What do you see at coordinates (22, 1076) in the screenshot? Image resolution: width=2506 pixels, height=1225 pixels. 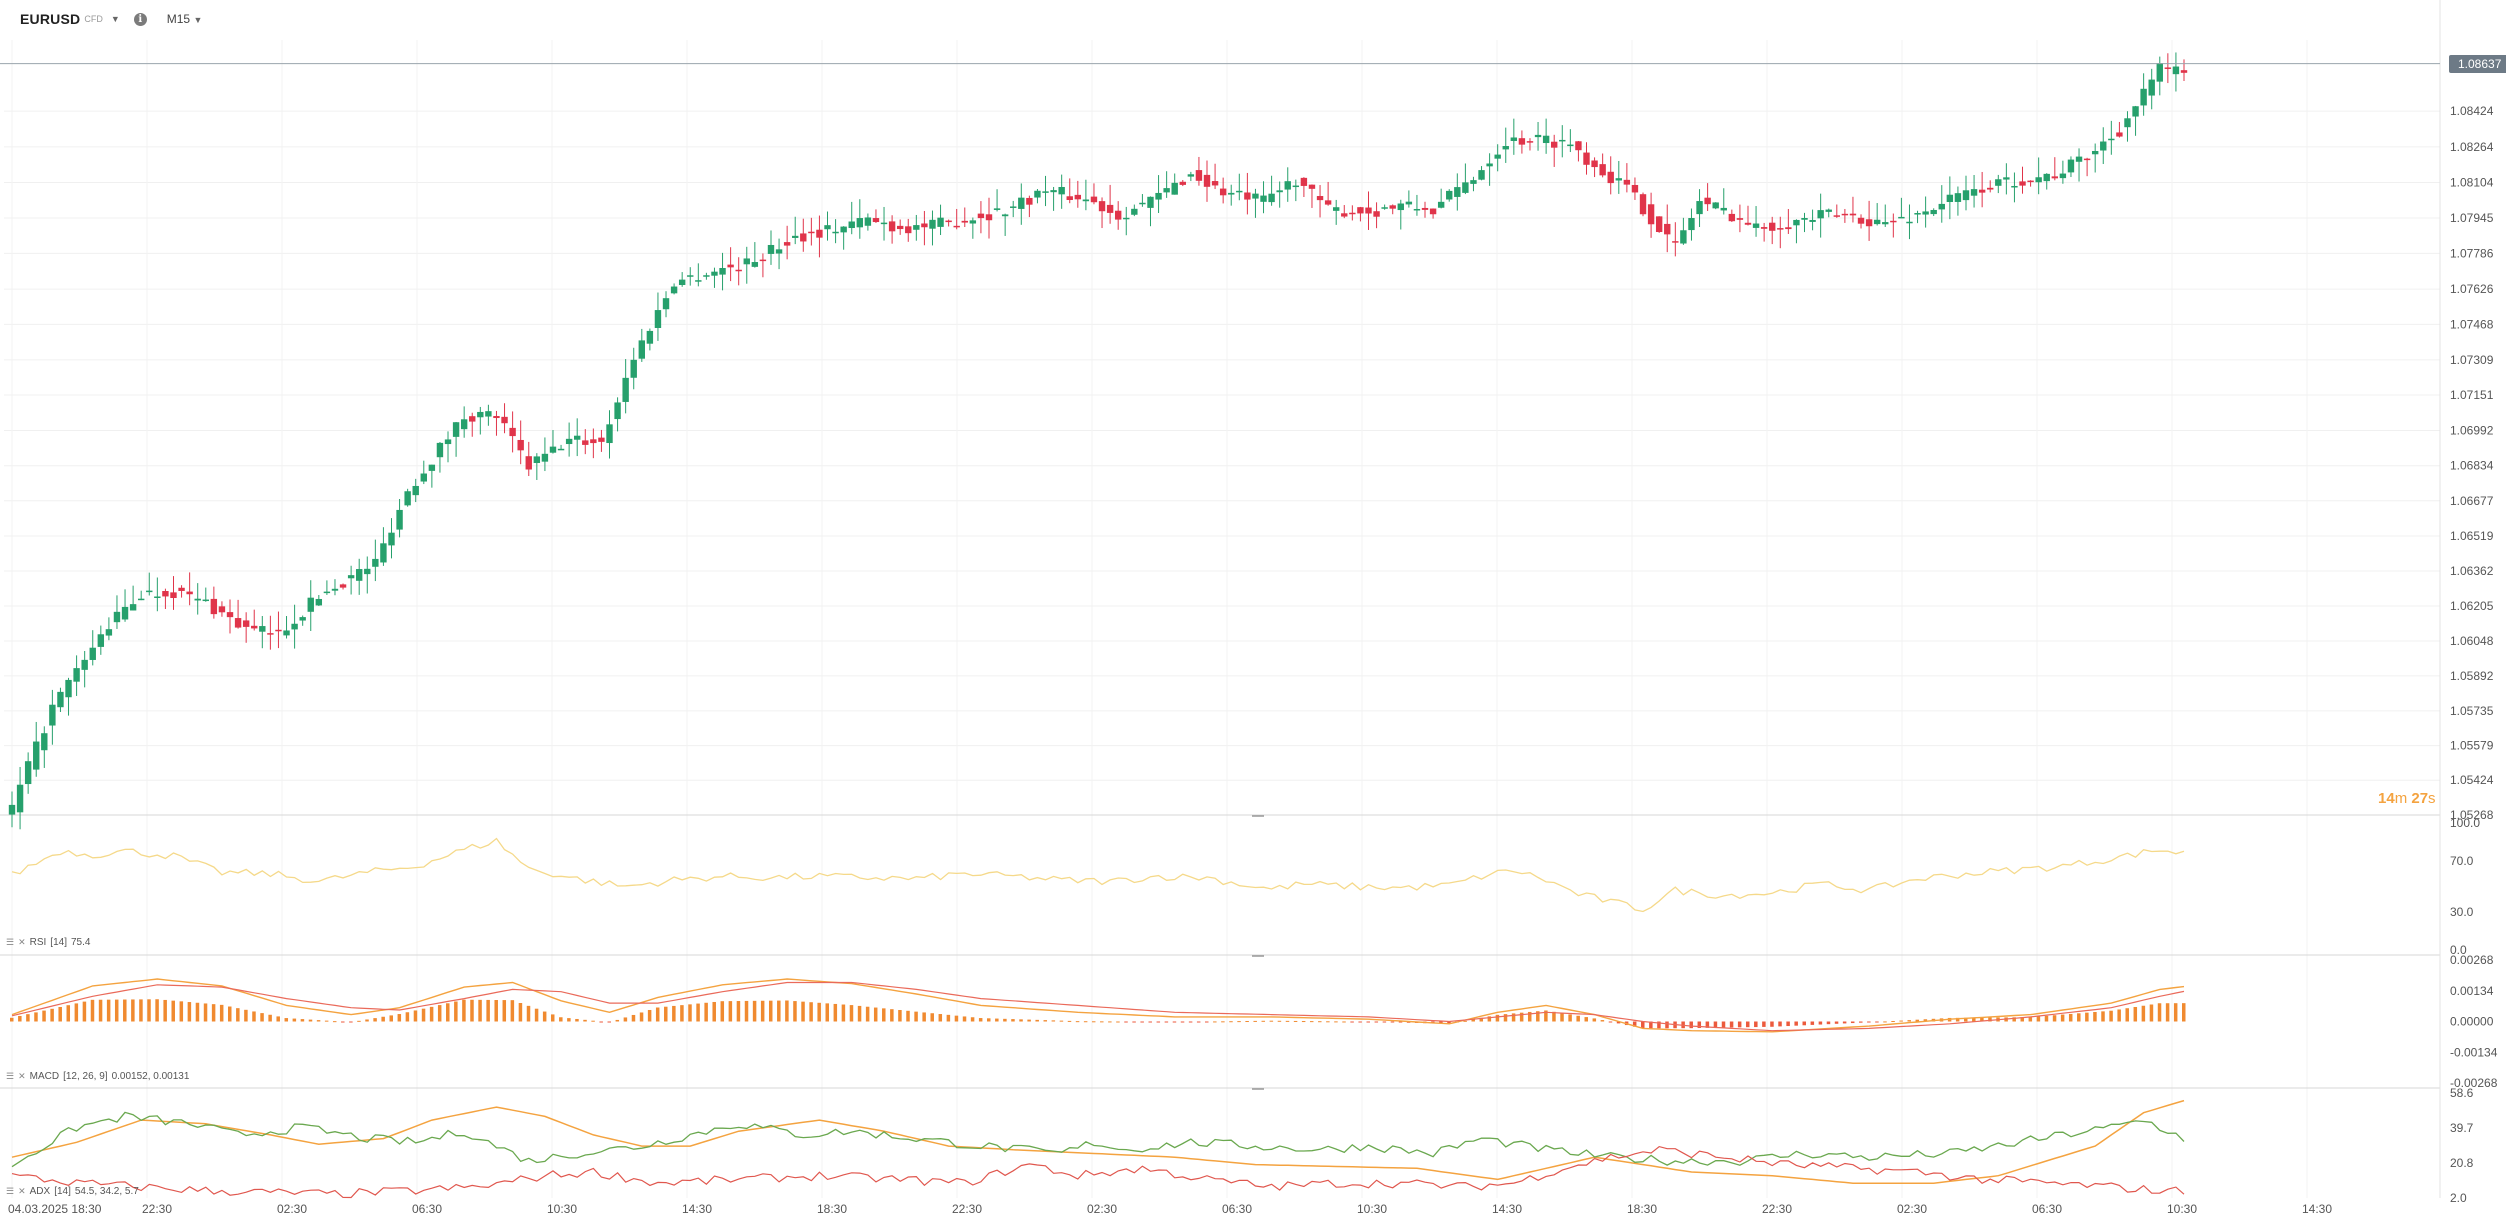 I see `macd-close-icon: ✕` at bounding box center [22, 1076].